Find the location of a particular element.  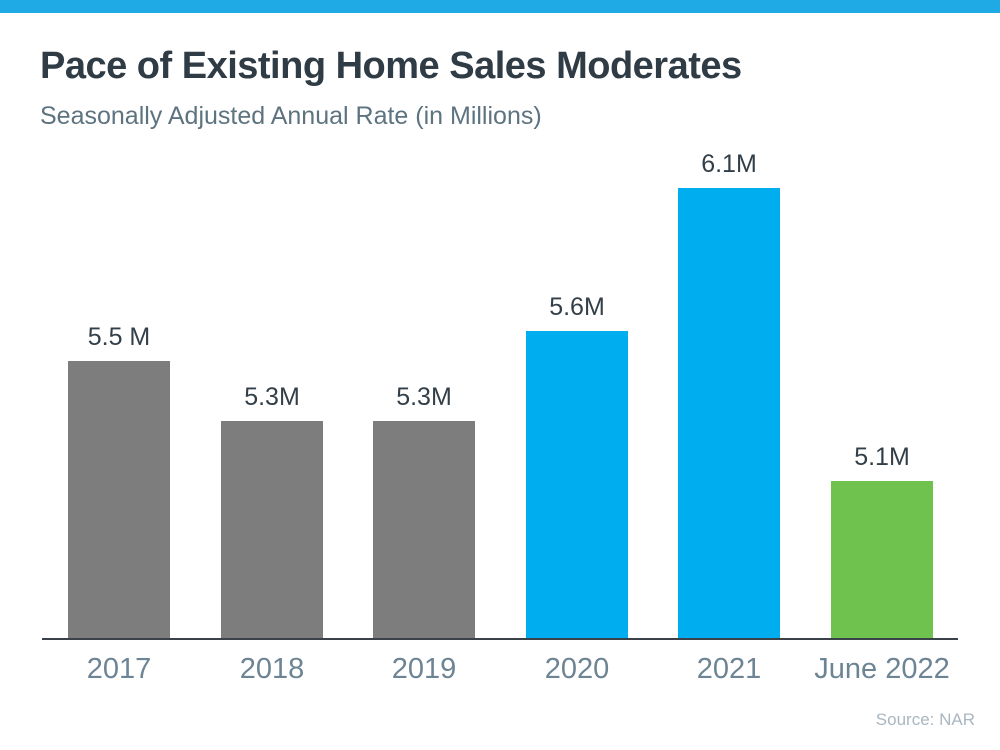

x-axis-label-2020: 2020 is located at coordinates (577, 669).